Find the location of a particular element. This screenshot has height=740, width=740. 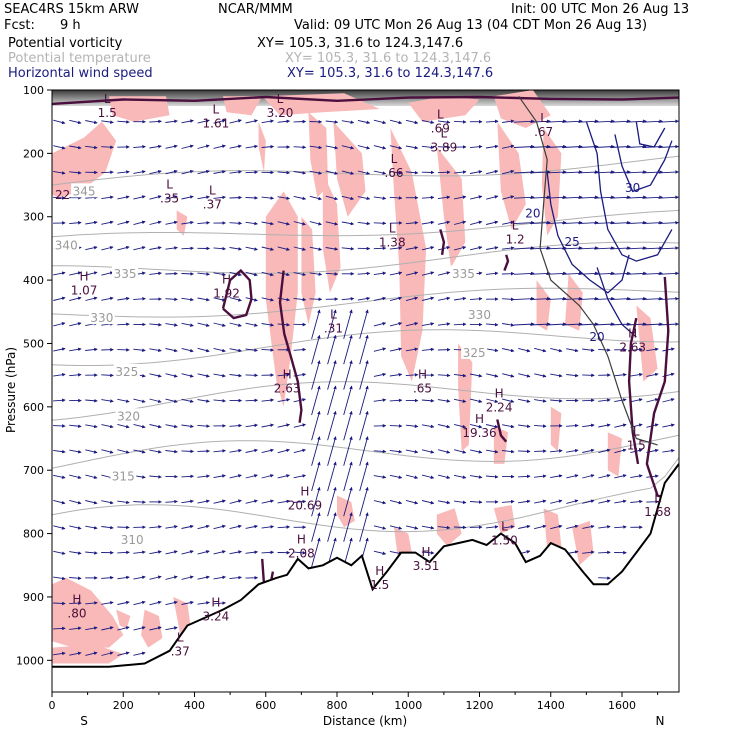

field-label-pv: Potential vorticity is located at coordinates (65, 43).